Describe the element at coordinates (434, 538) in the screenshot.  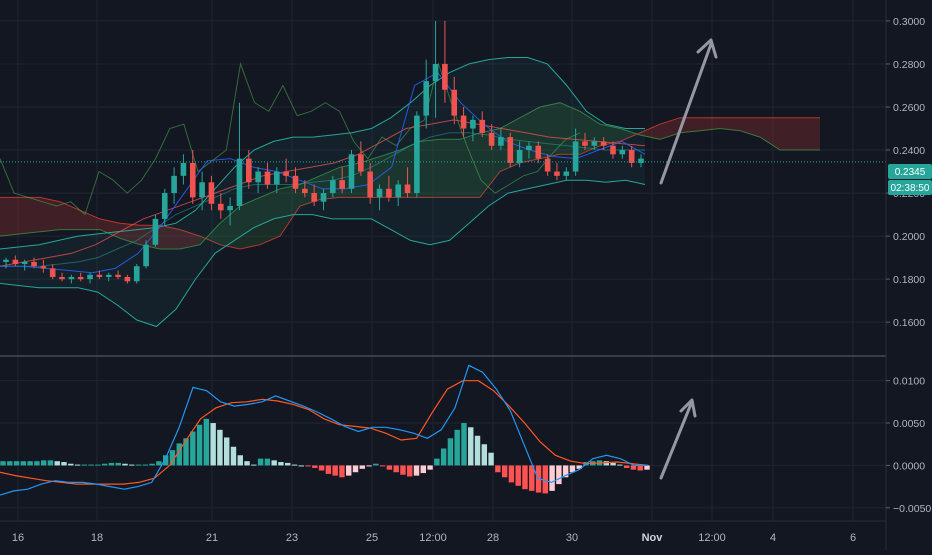
I see `time-axis: 16 18 21 23 25 12:00 28 30 Nov 12:00 4 6` at that location.